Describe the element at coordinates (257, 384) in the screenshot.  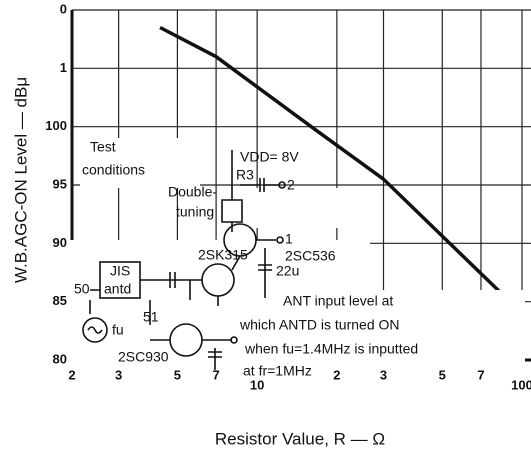
I see `x-tick-label: 10` at that location.